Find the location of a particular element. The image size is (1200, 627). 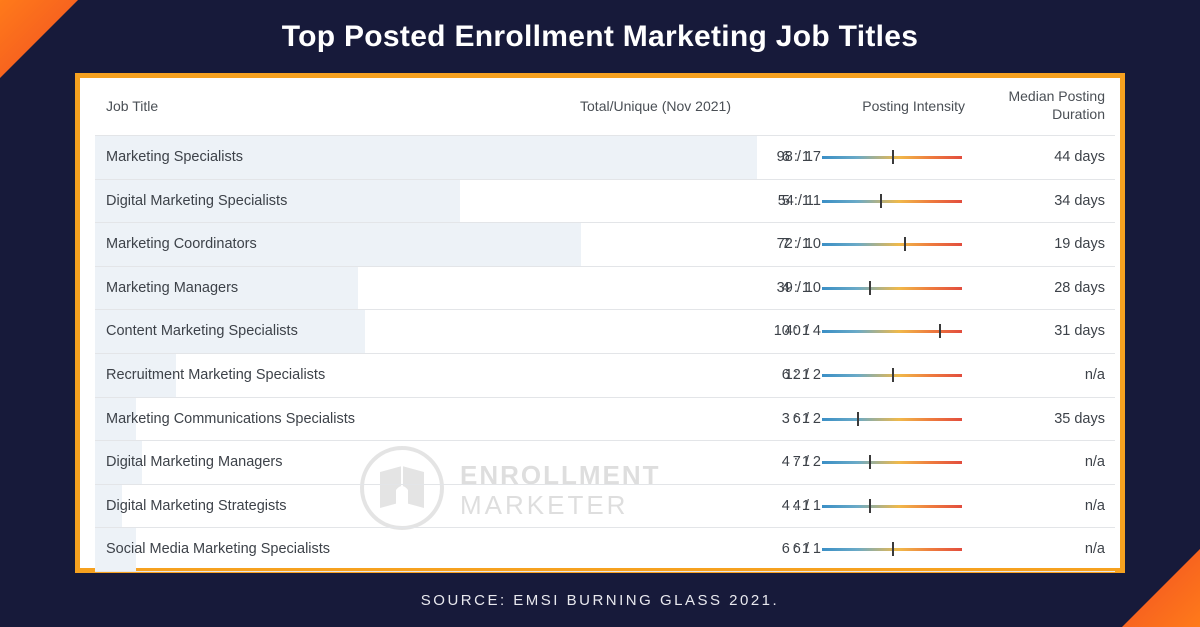

total-unique-cell: 72 / 10 is located at coordinates (798, 244).